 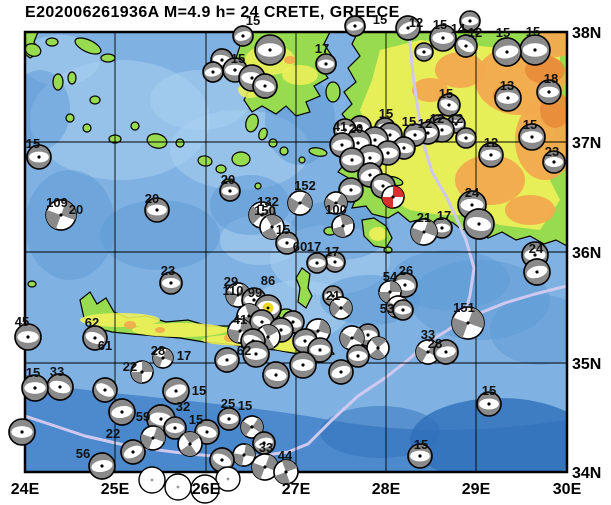 I want to click on depth-label: 25, so click(x=228, y=403).